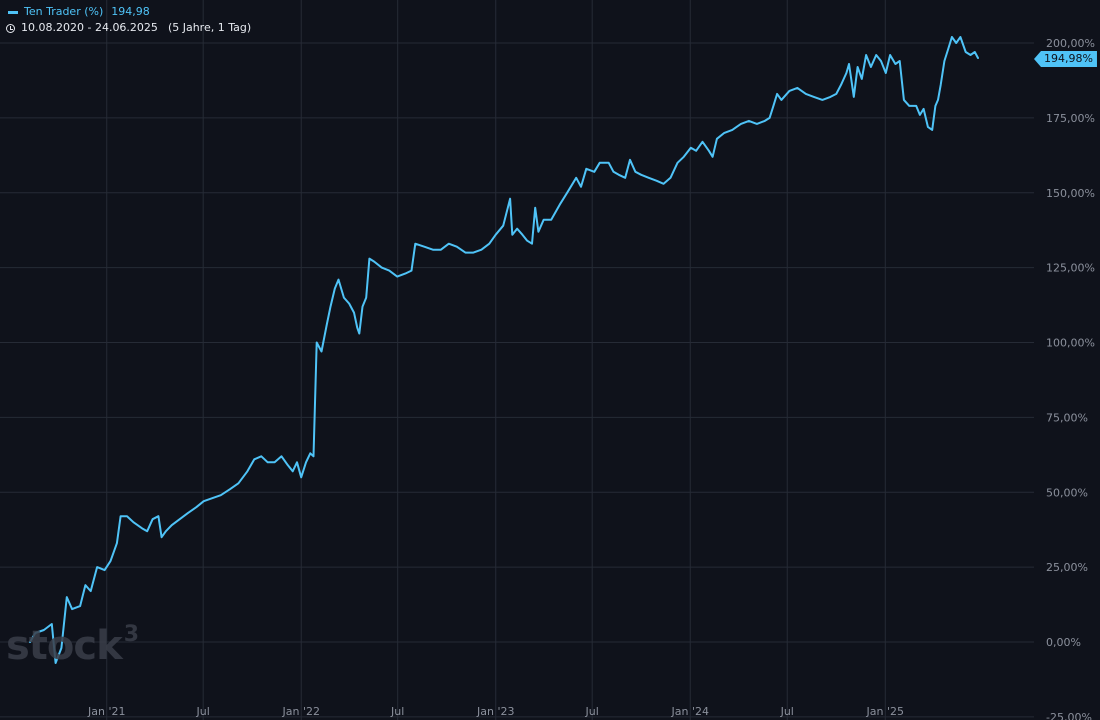  Describe the element at coordinates (89, 27) in the screenshot. I see `legend-date-range: 10.08.2020 - 24.06.2025` at that location.